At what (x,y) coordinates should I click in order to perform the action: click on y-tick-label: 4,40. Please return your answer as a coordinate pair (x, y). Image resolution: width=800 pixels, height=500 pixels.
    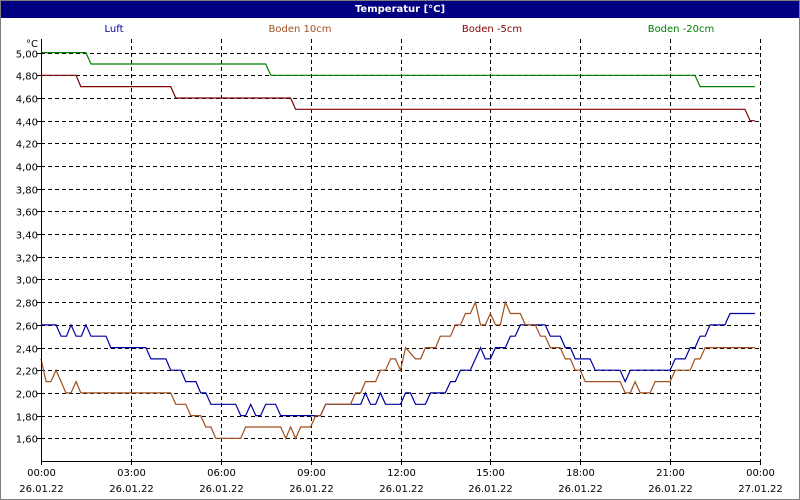
    Looking at the image, I should click on (27, 123).